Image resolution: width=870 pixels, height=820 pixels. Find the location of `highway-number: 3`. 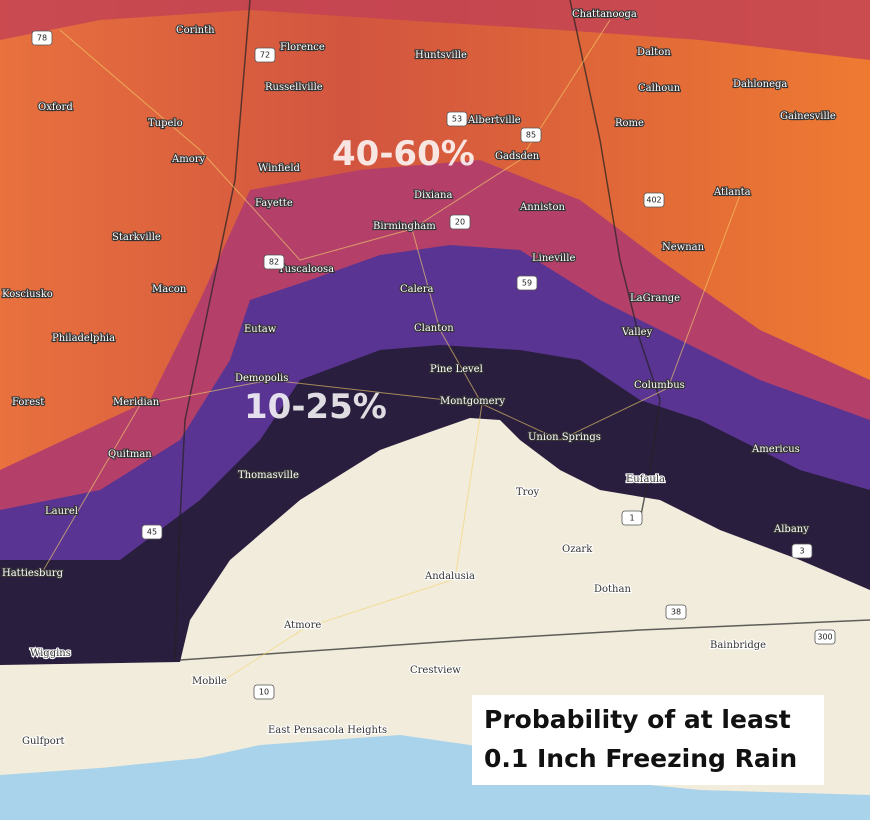

highway-number: 3 is located at coordinates (801, 551).